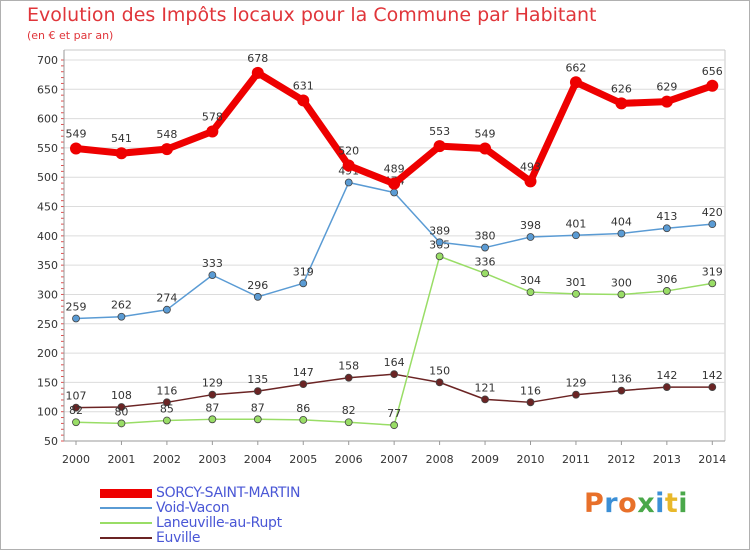  What do you see at coordinates (683, 503) in the screenshot?
I see `logo-letter: i` at bounding box center [683, 503].